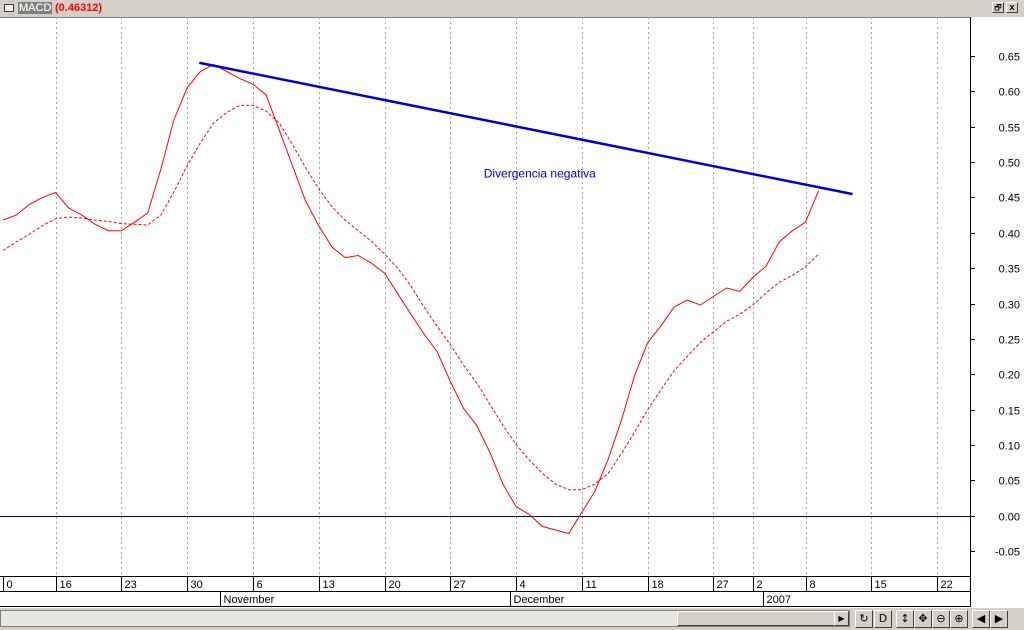 This screenshot has width=1024, height=630. I want to click on window-menu-icon, so click(9, 8).